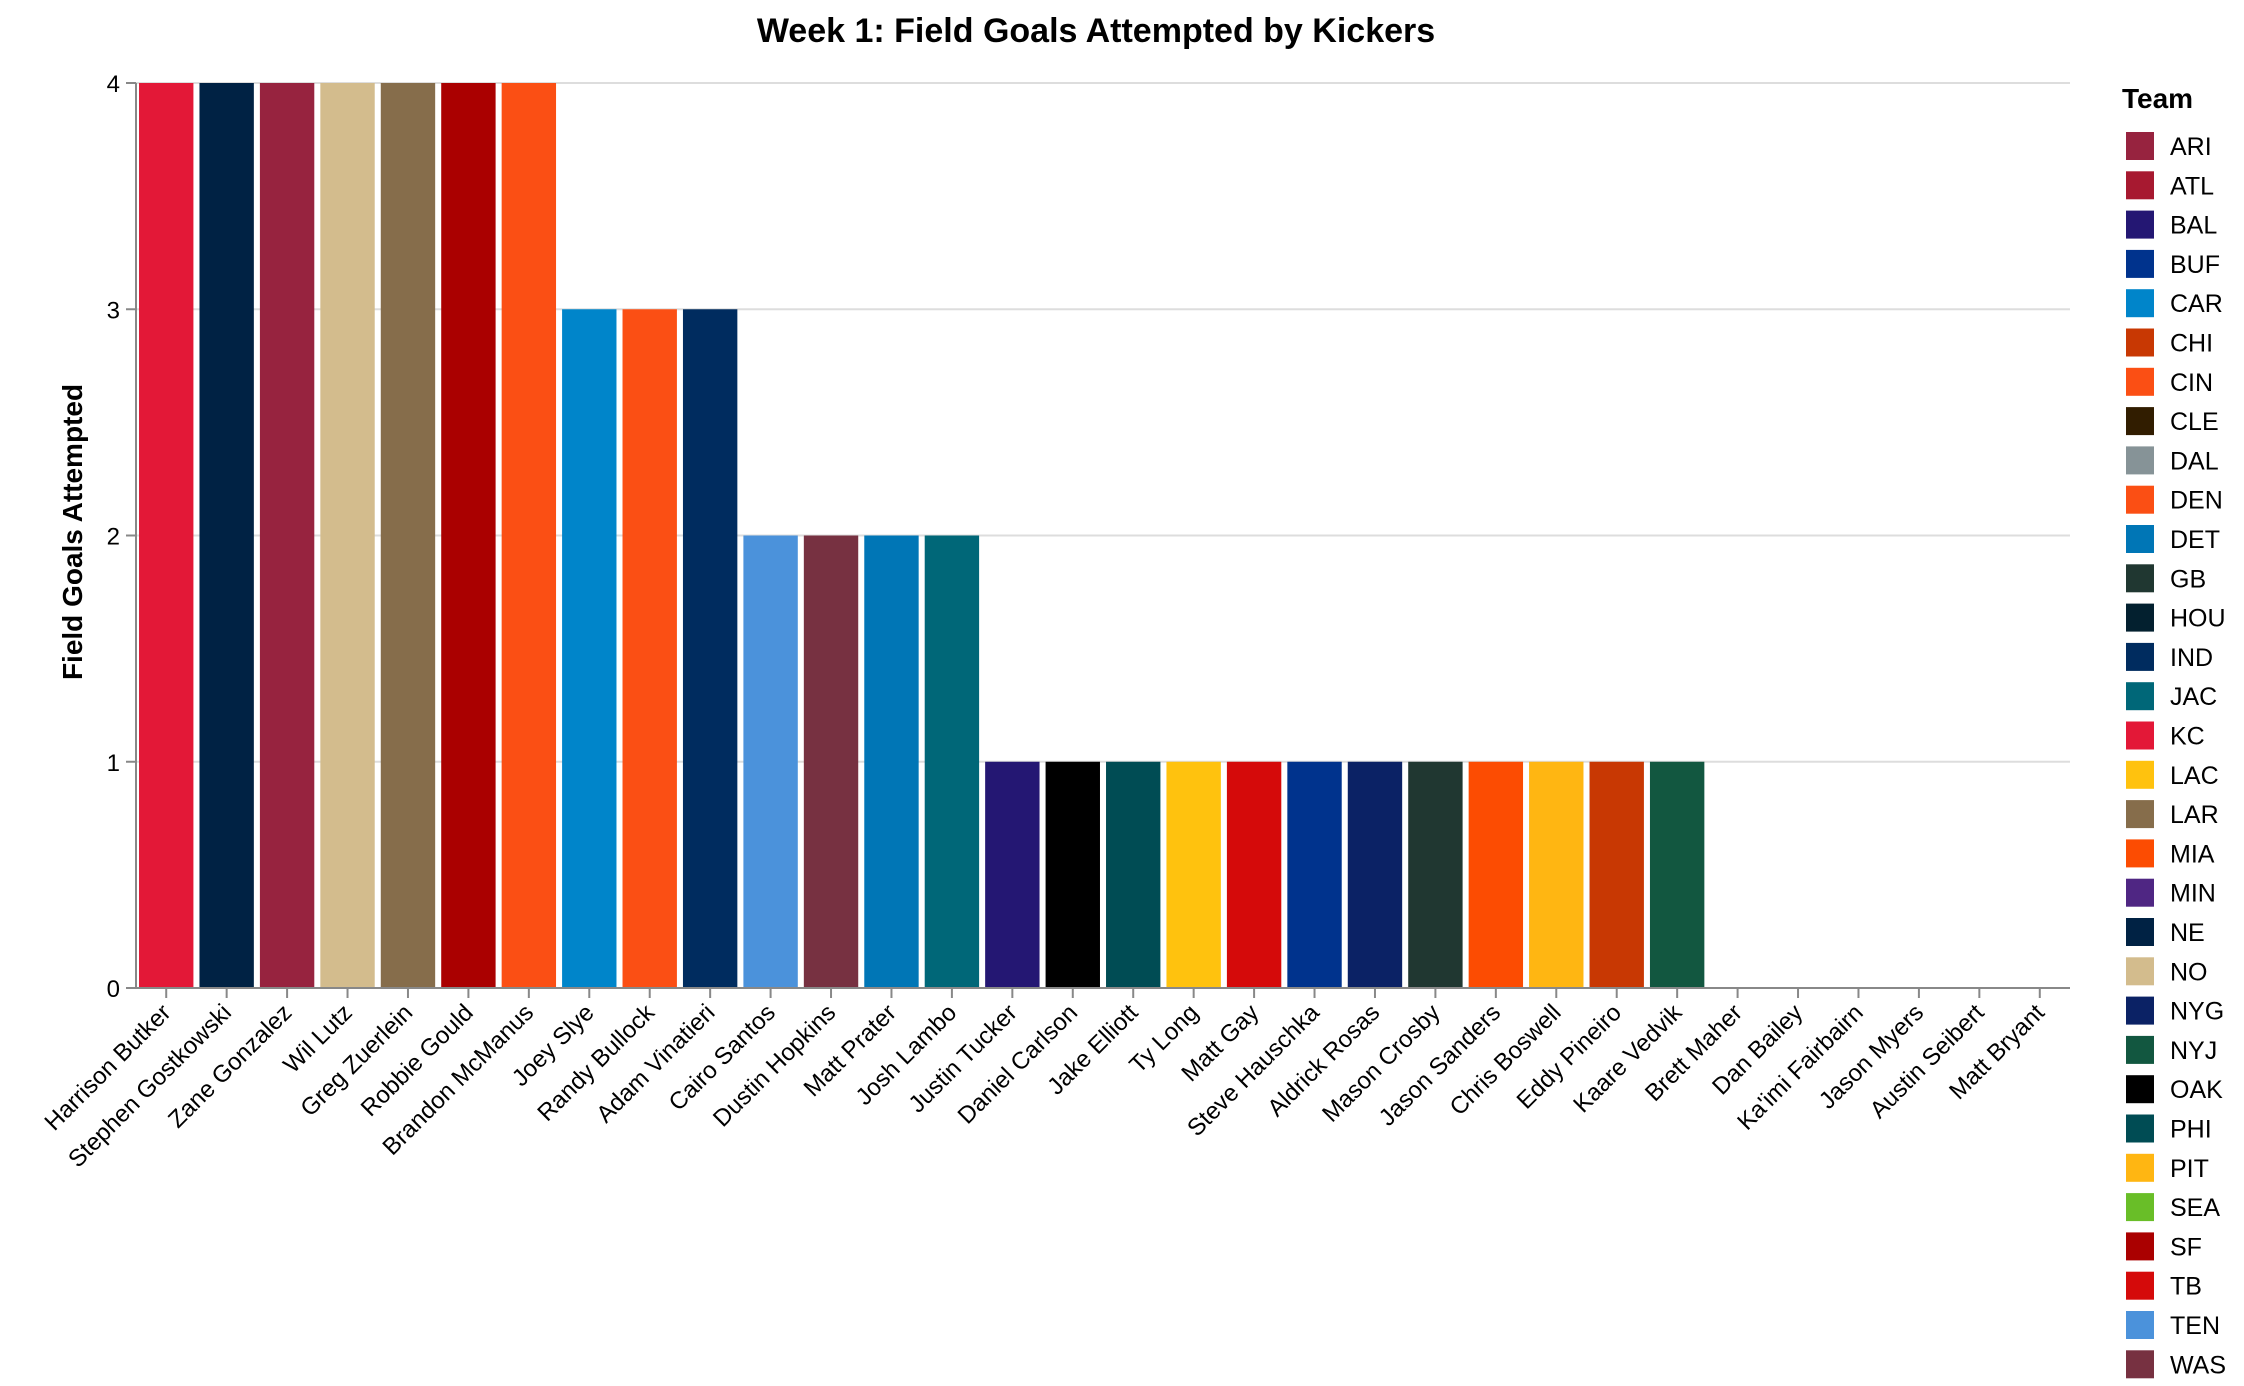 The height and width of the screenshot is (1386, 2244). What do you see at coordinates (2195, 265) in the screenshot?
I see `legend-label: BUF` at bounding box center [2195, 265].